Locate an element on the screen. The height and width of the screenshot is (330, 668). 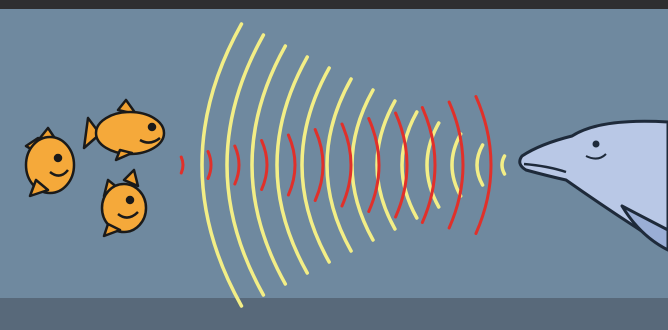
top-bar is located at coordinates (334, 4).